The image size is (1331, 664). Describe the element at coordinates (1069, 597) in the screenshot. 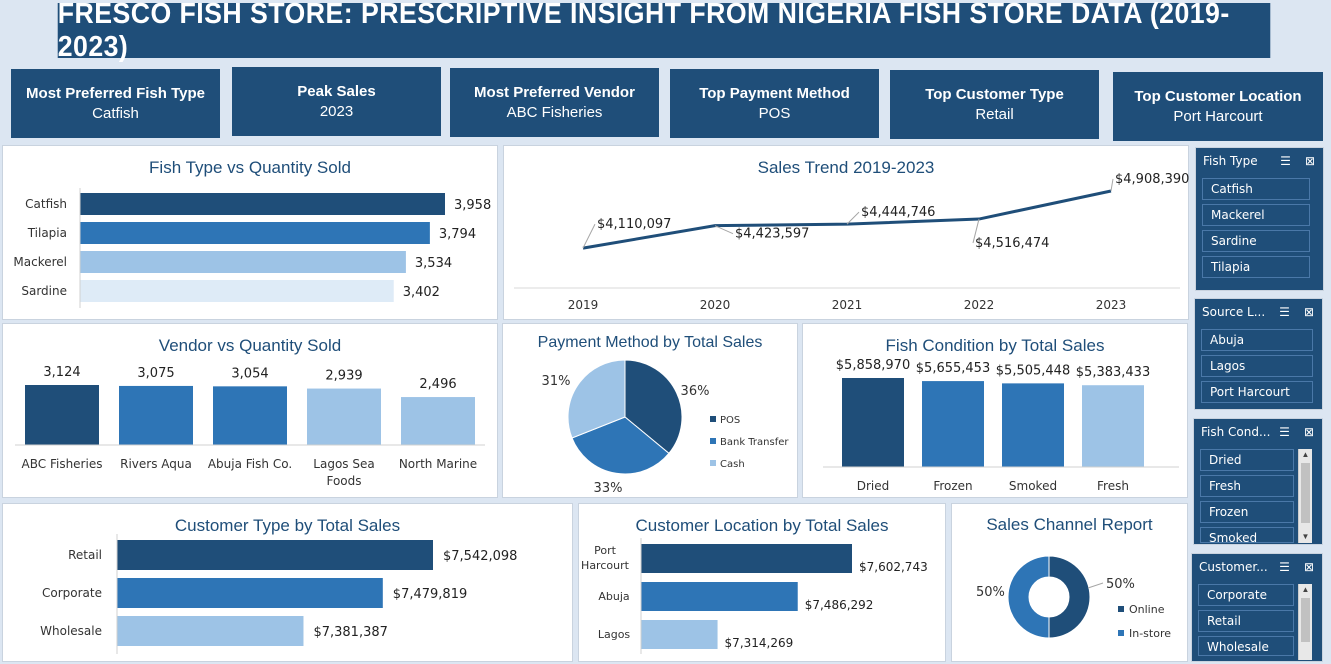

I see `donut-slice` at that location.